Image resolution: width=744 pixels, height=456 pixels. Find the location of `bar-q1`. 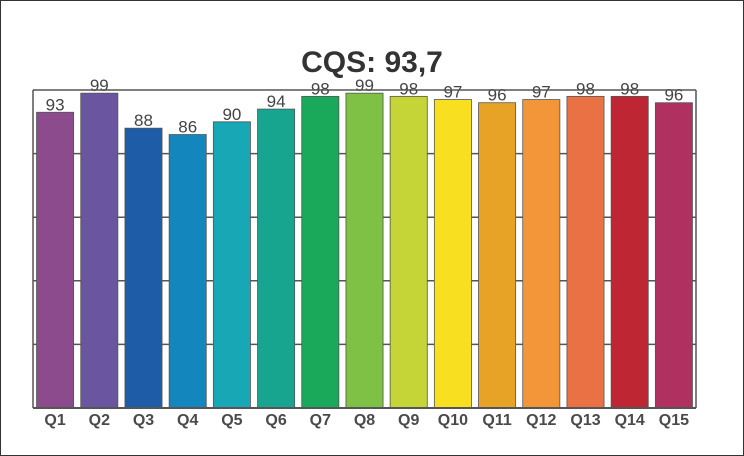

bar-q1 is located at coordinates (55, 260).